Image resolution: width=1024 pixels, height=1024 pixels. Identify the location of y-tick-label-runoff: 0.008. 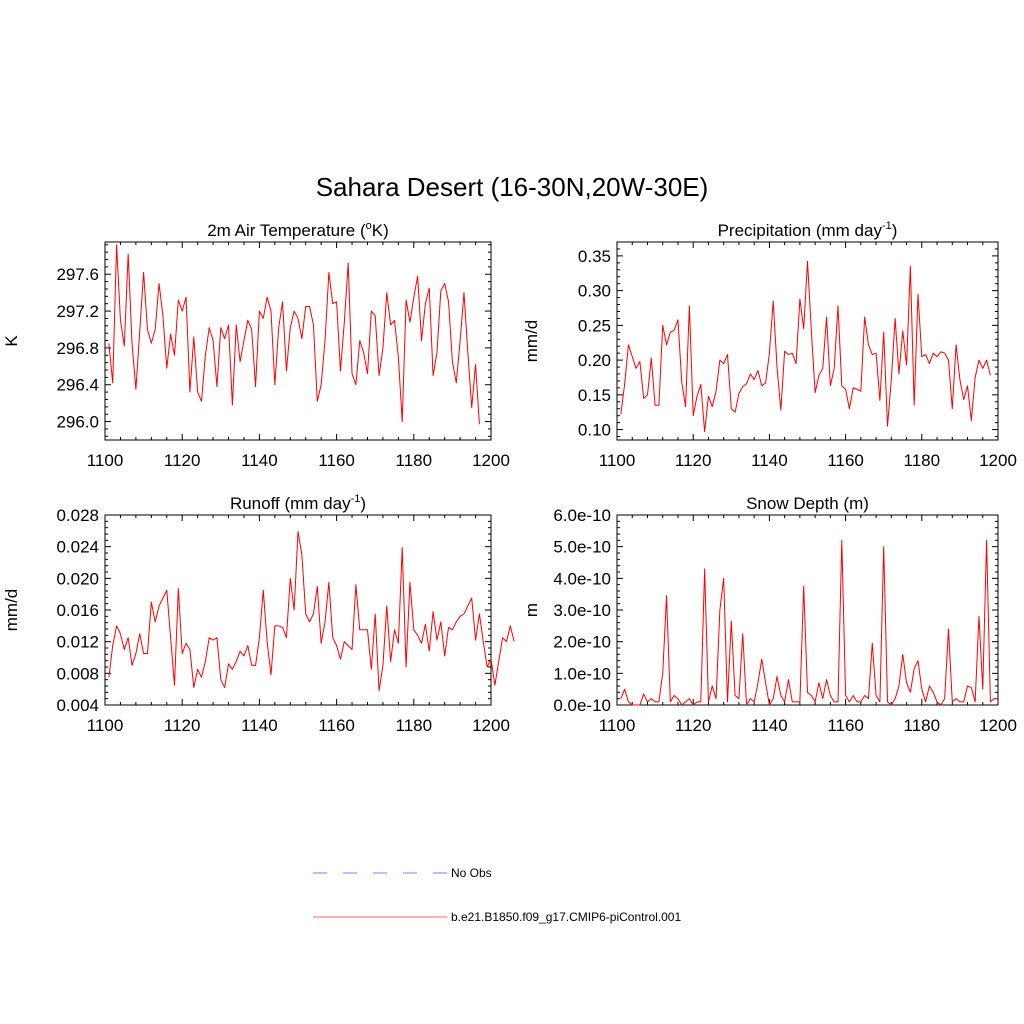
(77, 673).